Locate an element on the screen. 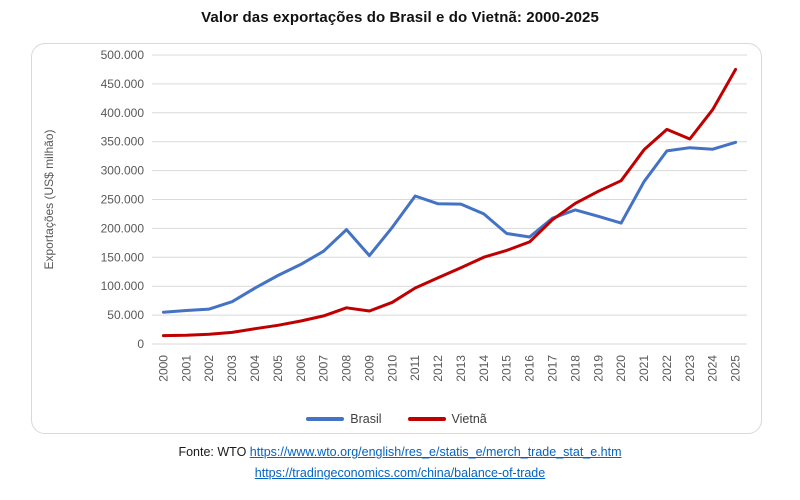 The width and height of the screenshot is (800, 500). x-tick-label: 2020 is located at coordinates (621, 368).